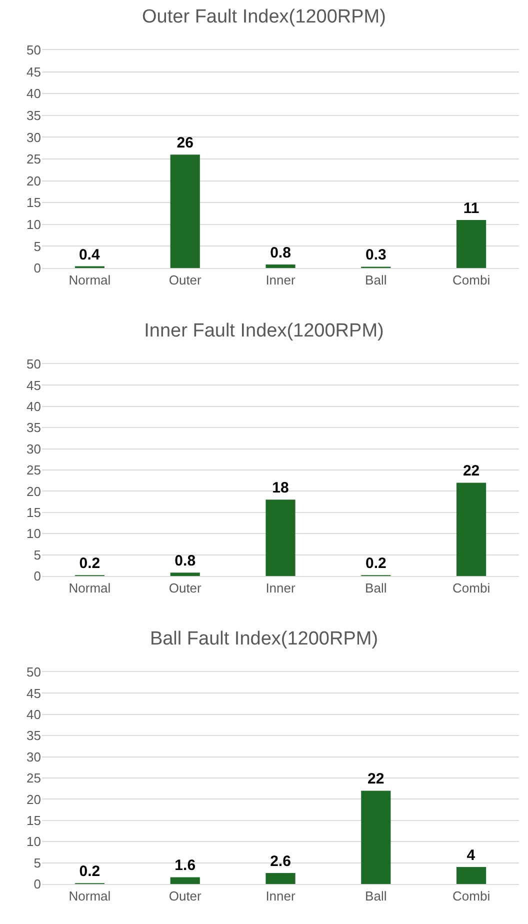 This screenshot has width=528, height=924. Describe the element at coordinates (264, 639) in the screenshot. I see `chart-title: Ball Fault Index(1200RPM)` at that location.